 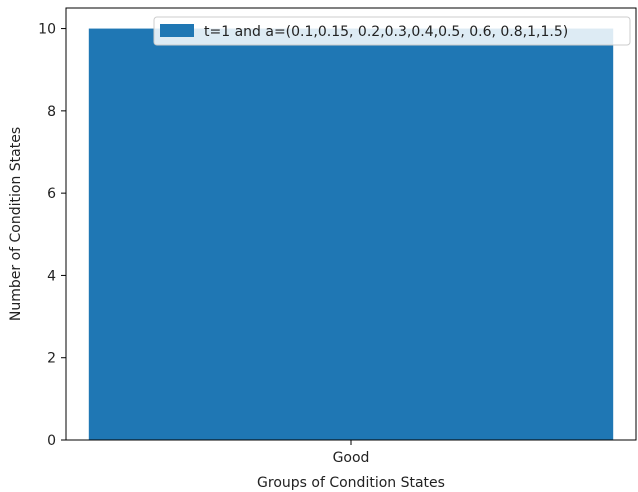 What do you see at coordinates (52, 235) in the screenshot?
I see `y-axis: 0 2 4 6 8 10` at bounding box center [52, 235].